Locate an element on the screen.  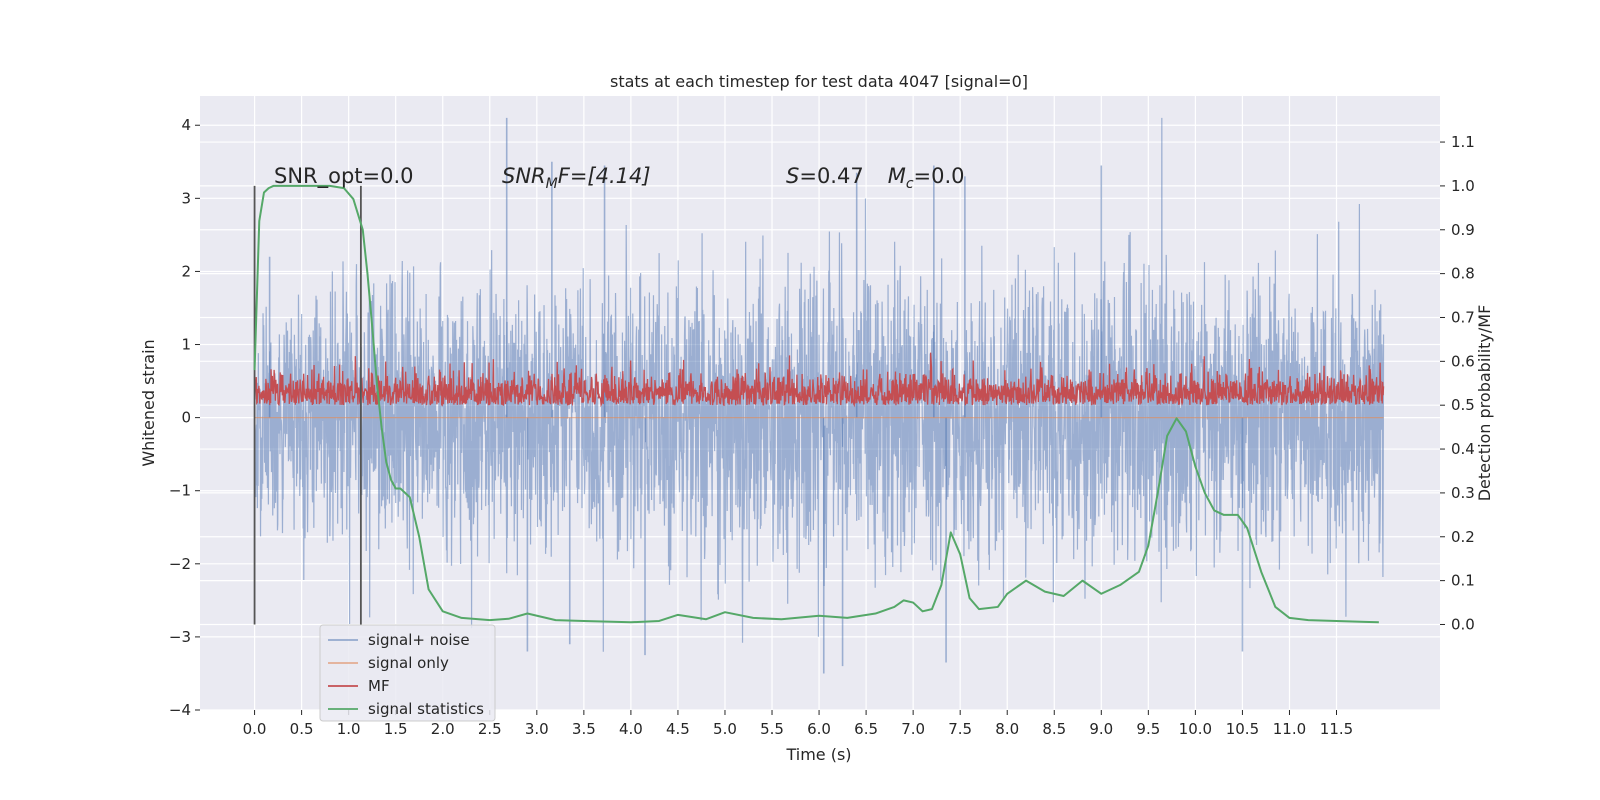
legend-label-stat: signal statistics is located at coordinates (426, 709).